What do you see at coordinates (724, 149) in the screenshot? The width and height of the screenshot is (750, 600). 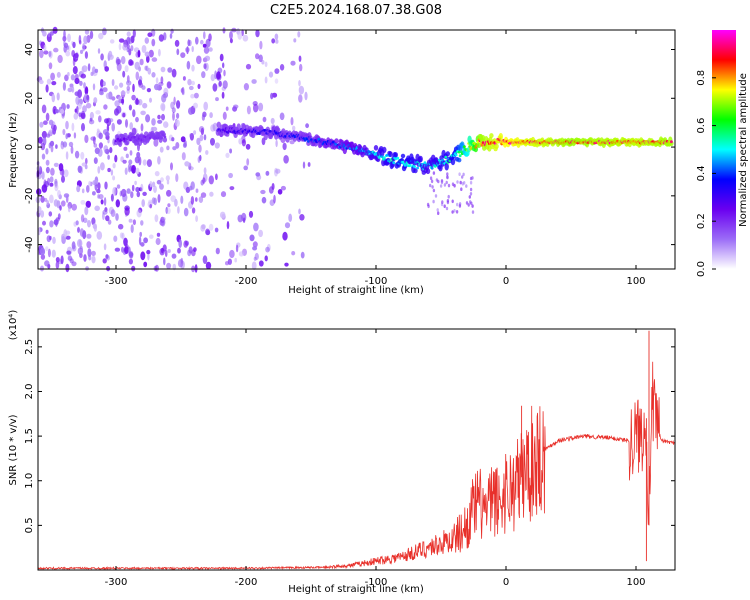 I see `colorbar-gradient` at bounding box center [724, 149].